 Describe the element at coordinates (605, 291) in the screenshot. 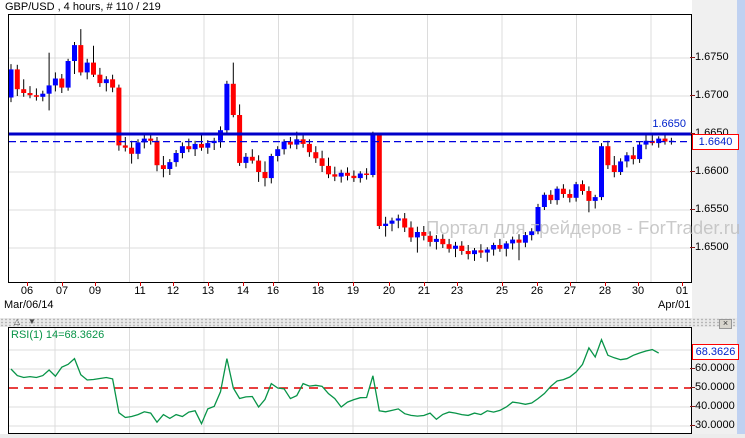

I see `date-tick-label: 28` at that location.